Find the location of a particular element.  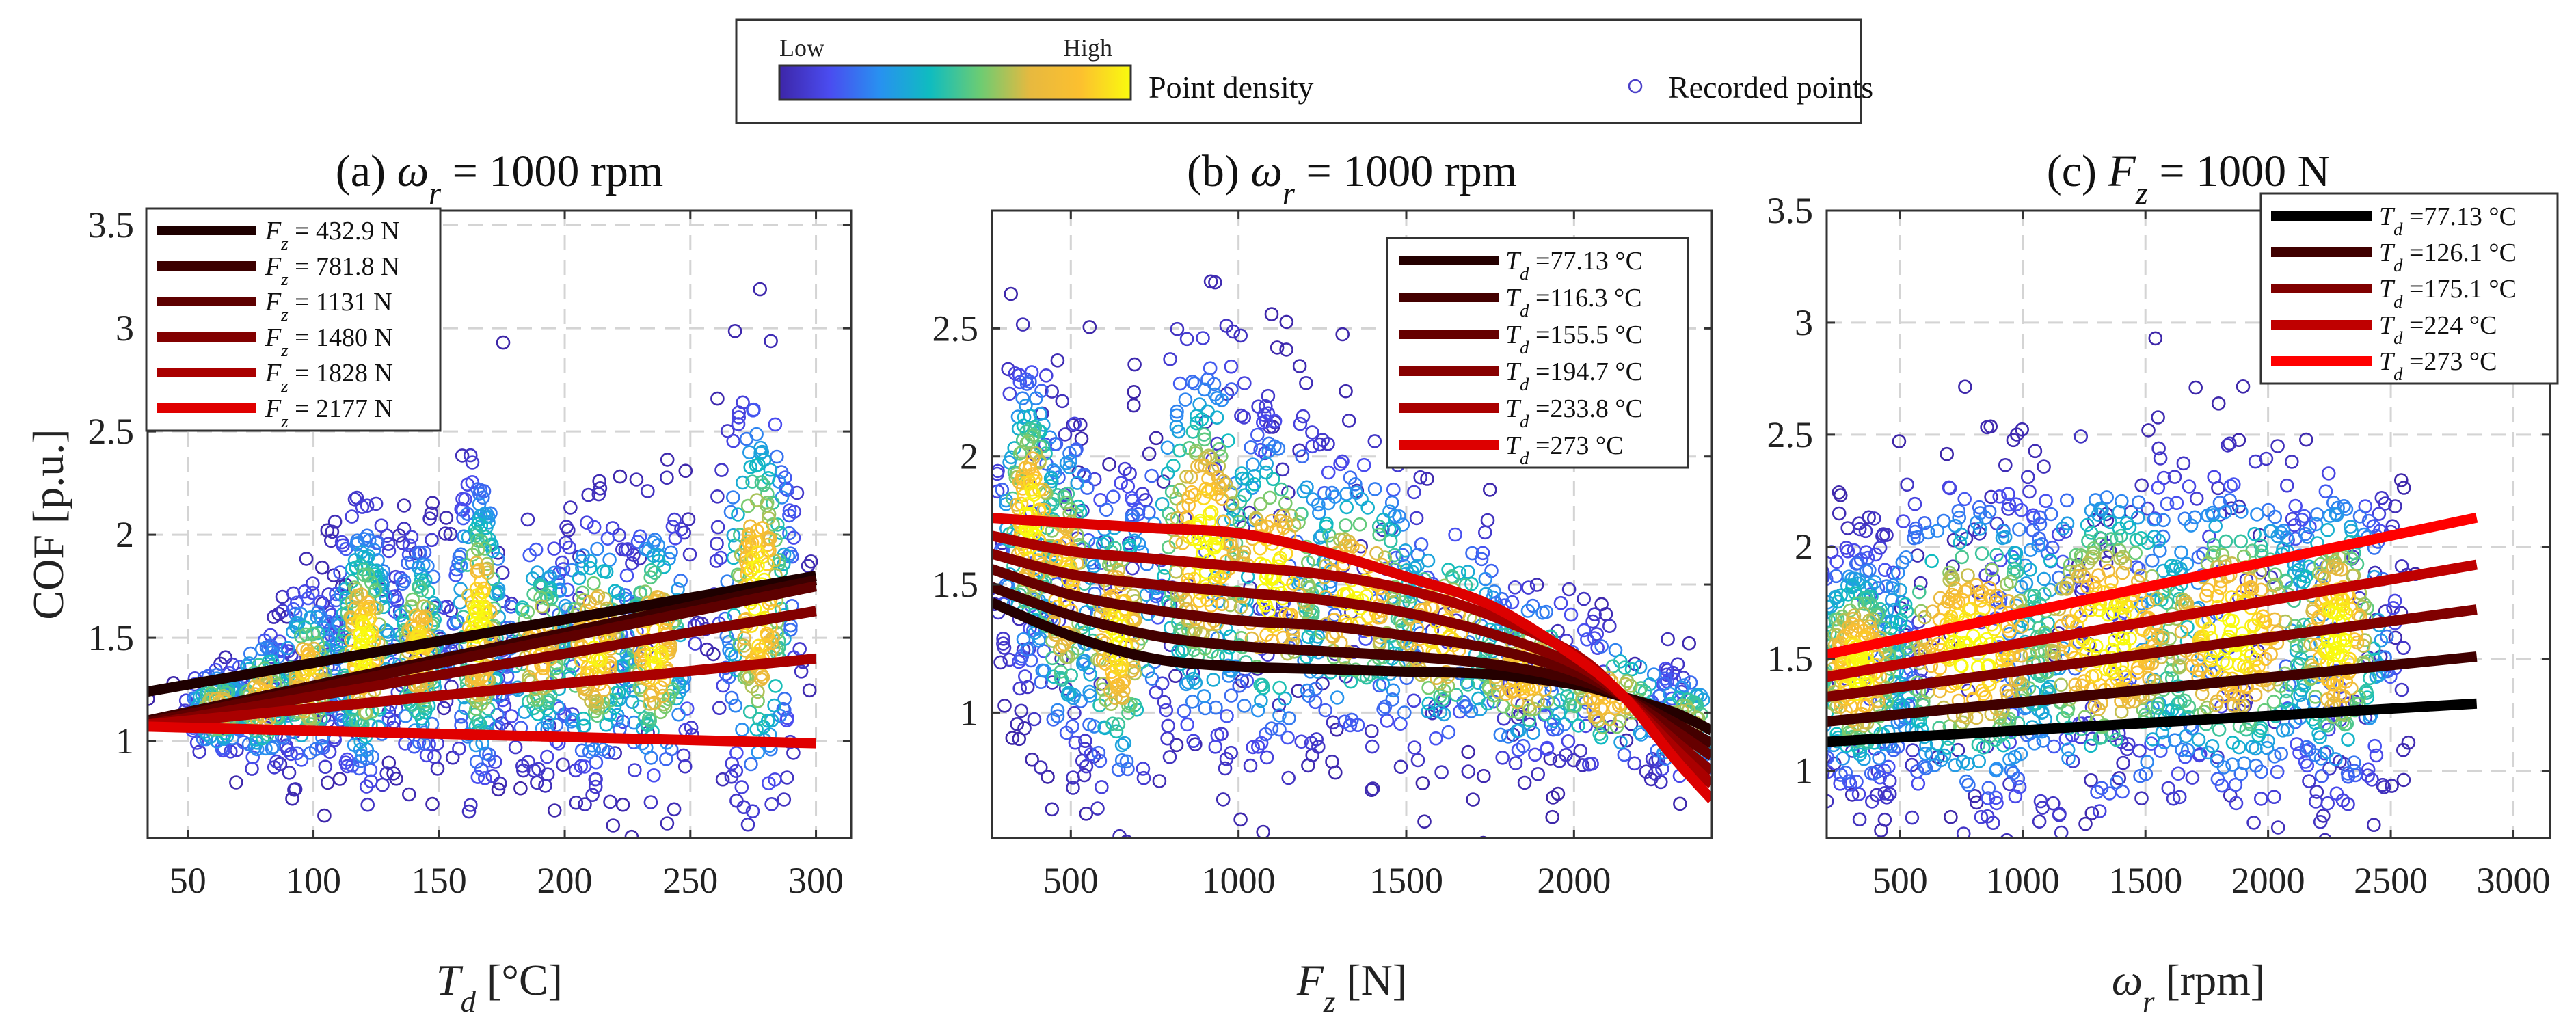

legend-value: = 2177 is located at coordinates (328, 409).